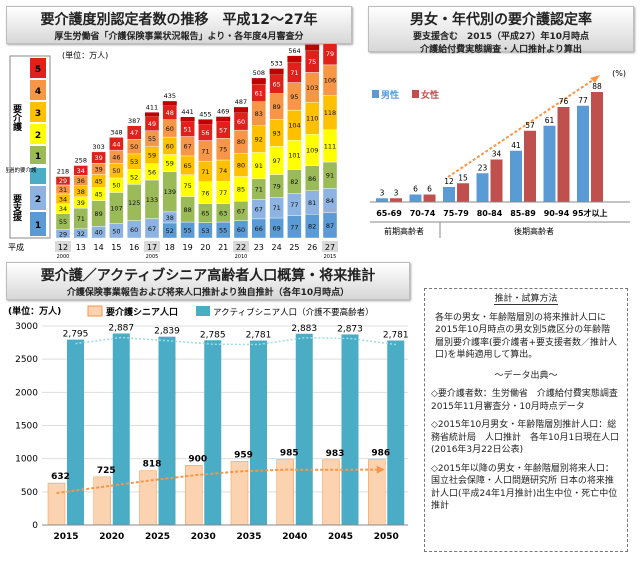 The image size is (640, 562). I want to click on bar-segment-label: 66, so click(259, 229).